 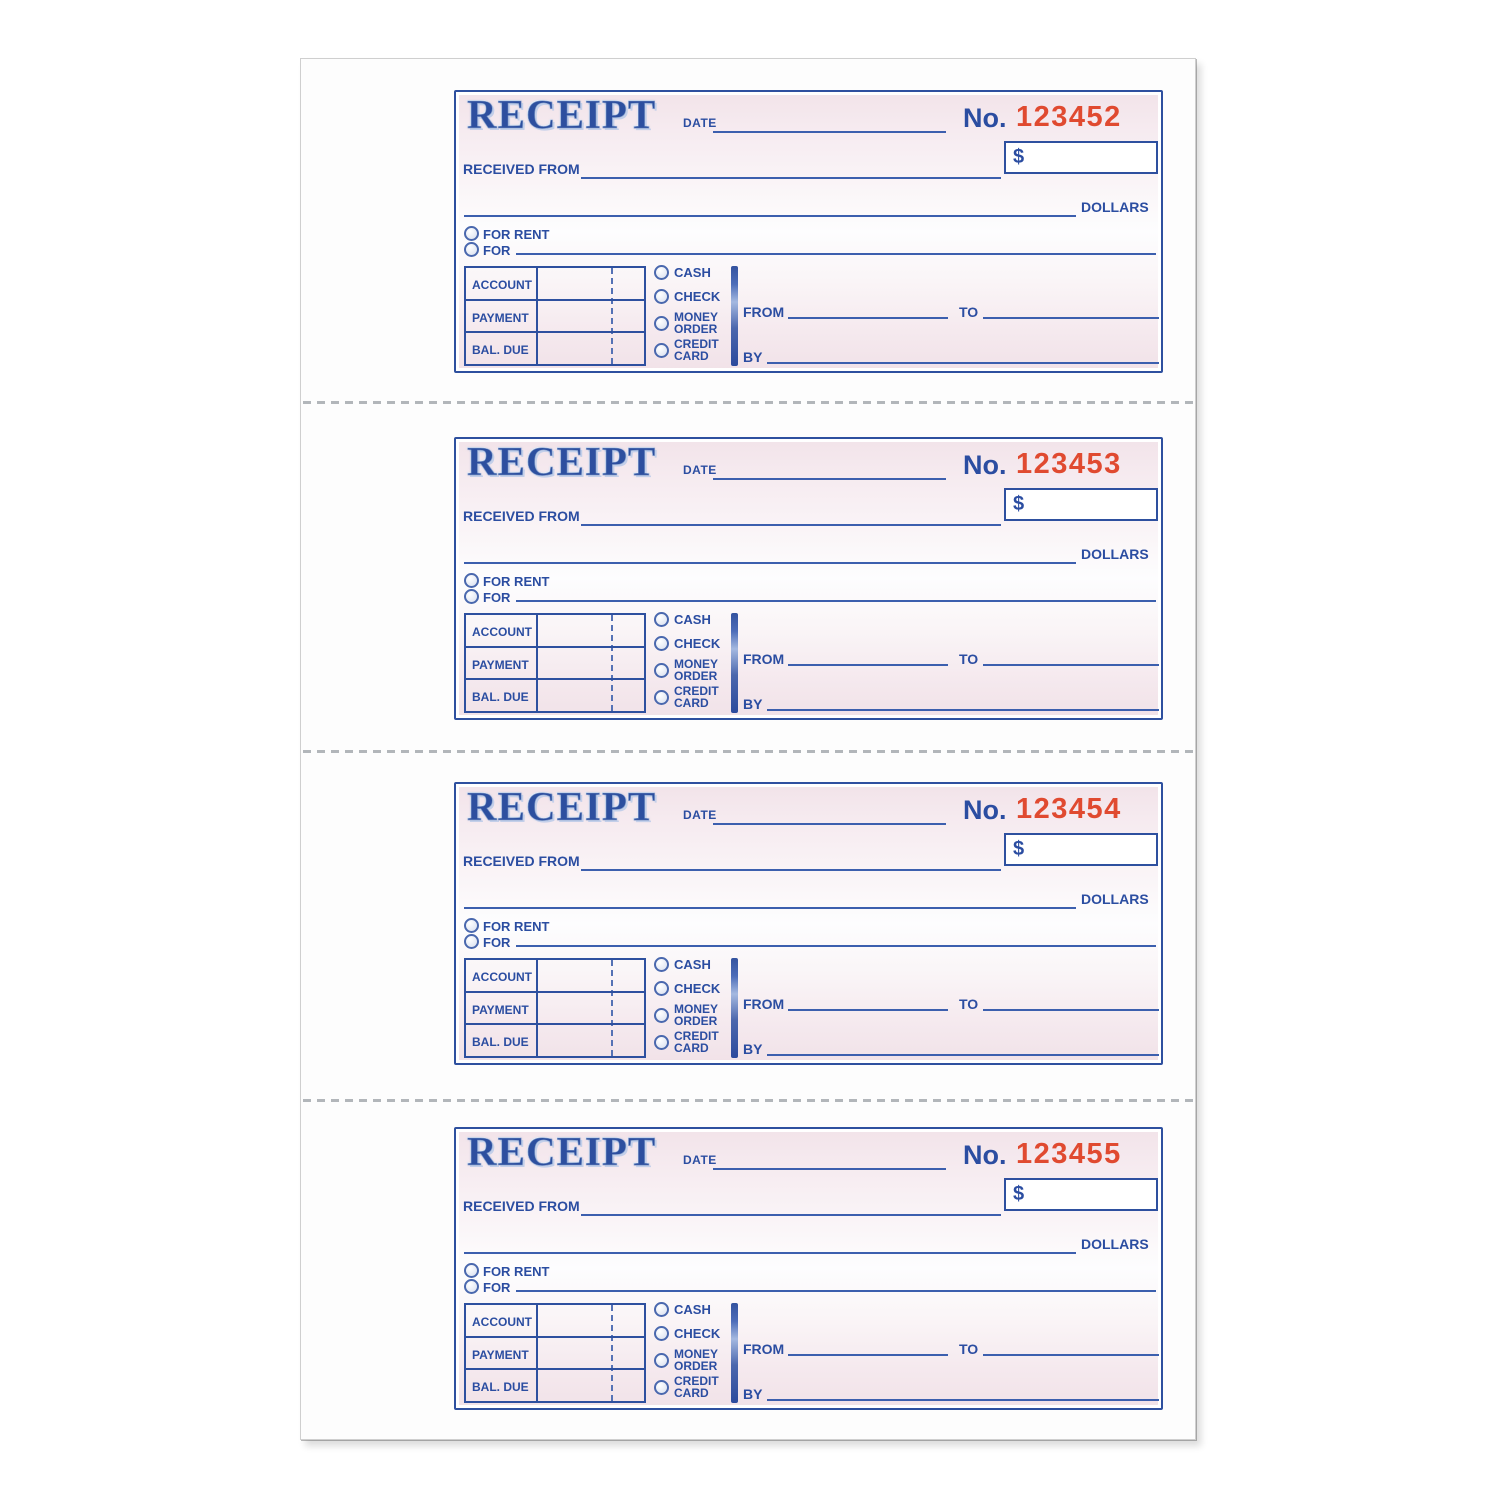 What do you see at coordinates (682, 272) in the screenshot?
I see `payment-option-cash: CASH` at bounding box center [682, 272].